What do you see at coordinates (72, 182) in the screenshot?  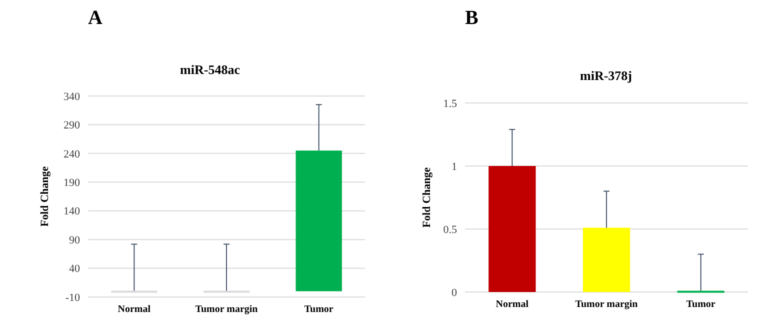 I see `y-tick-label: 190` at bounding box center [72, 182].